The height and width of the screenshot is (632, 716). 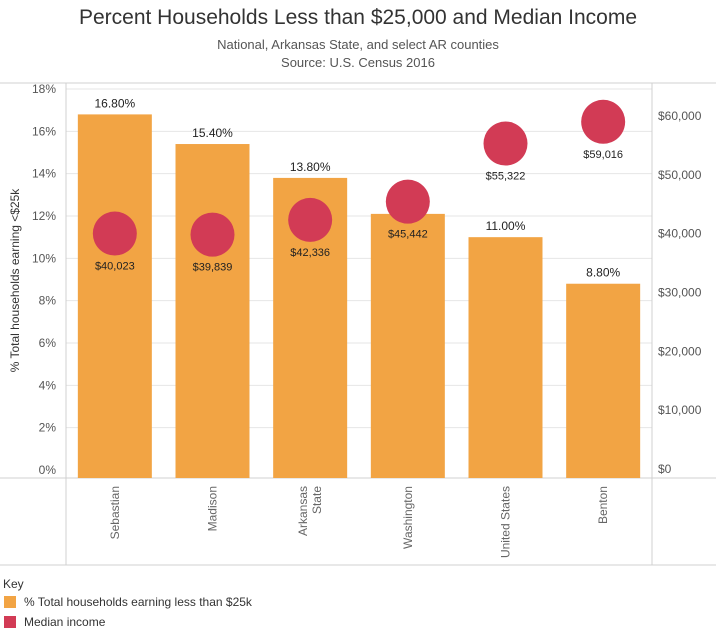 What do you see at coordinates (310, 167) in the screenshot?
I see `bar-value-label: 13.80%` at bounding box center [310, 167].